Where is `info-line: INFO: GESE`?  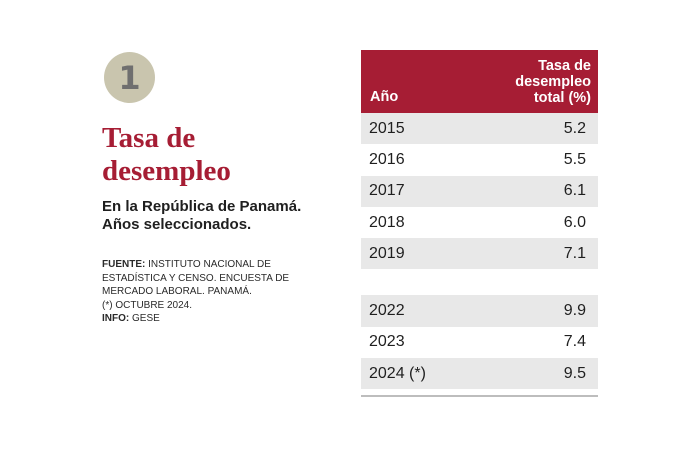
info-line: INFO: GESE is located at coordinates (202, 319).